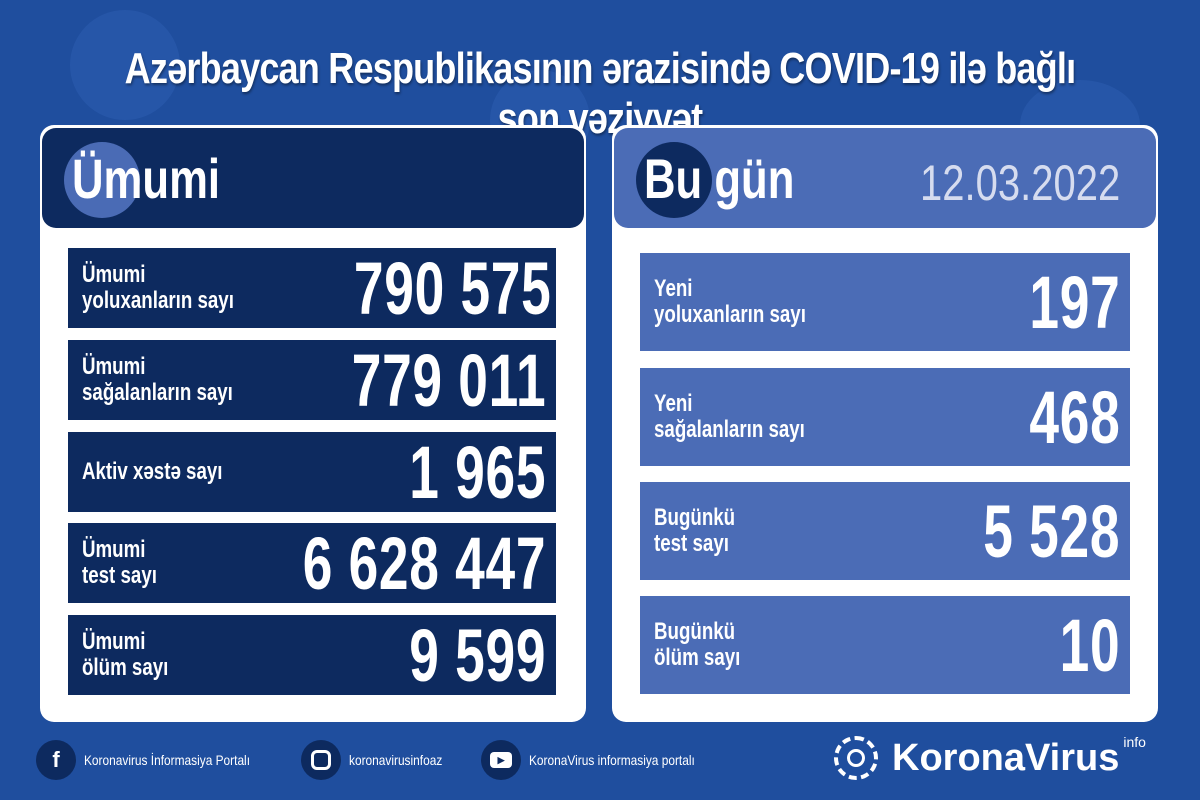 The height and width of the screenshot is (800, 1200). What do you see at coordinates (396, 760) in the screenshot?
I see `instagram-label: koronavirusinfoaz` at bounding box center [396, 760].